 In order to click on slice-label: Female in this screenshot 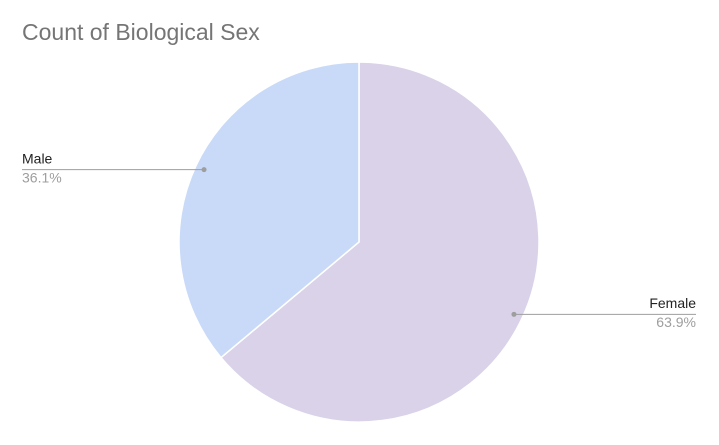, I will do `click(672, 303)`.